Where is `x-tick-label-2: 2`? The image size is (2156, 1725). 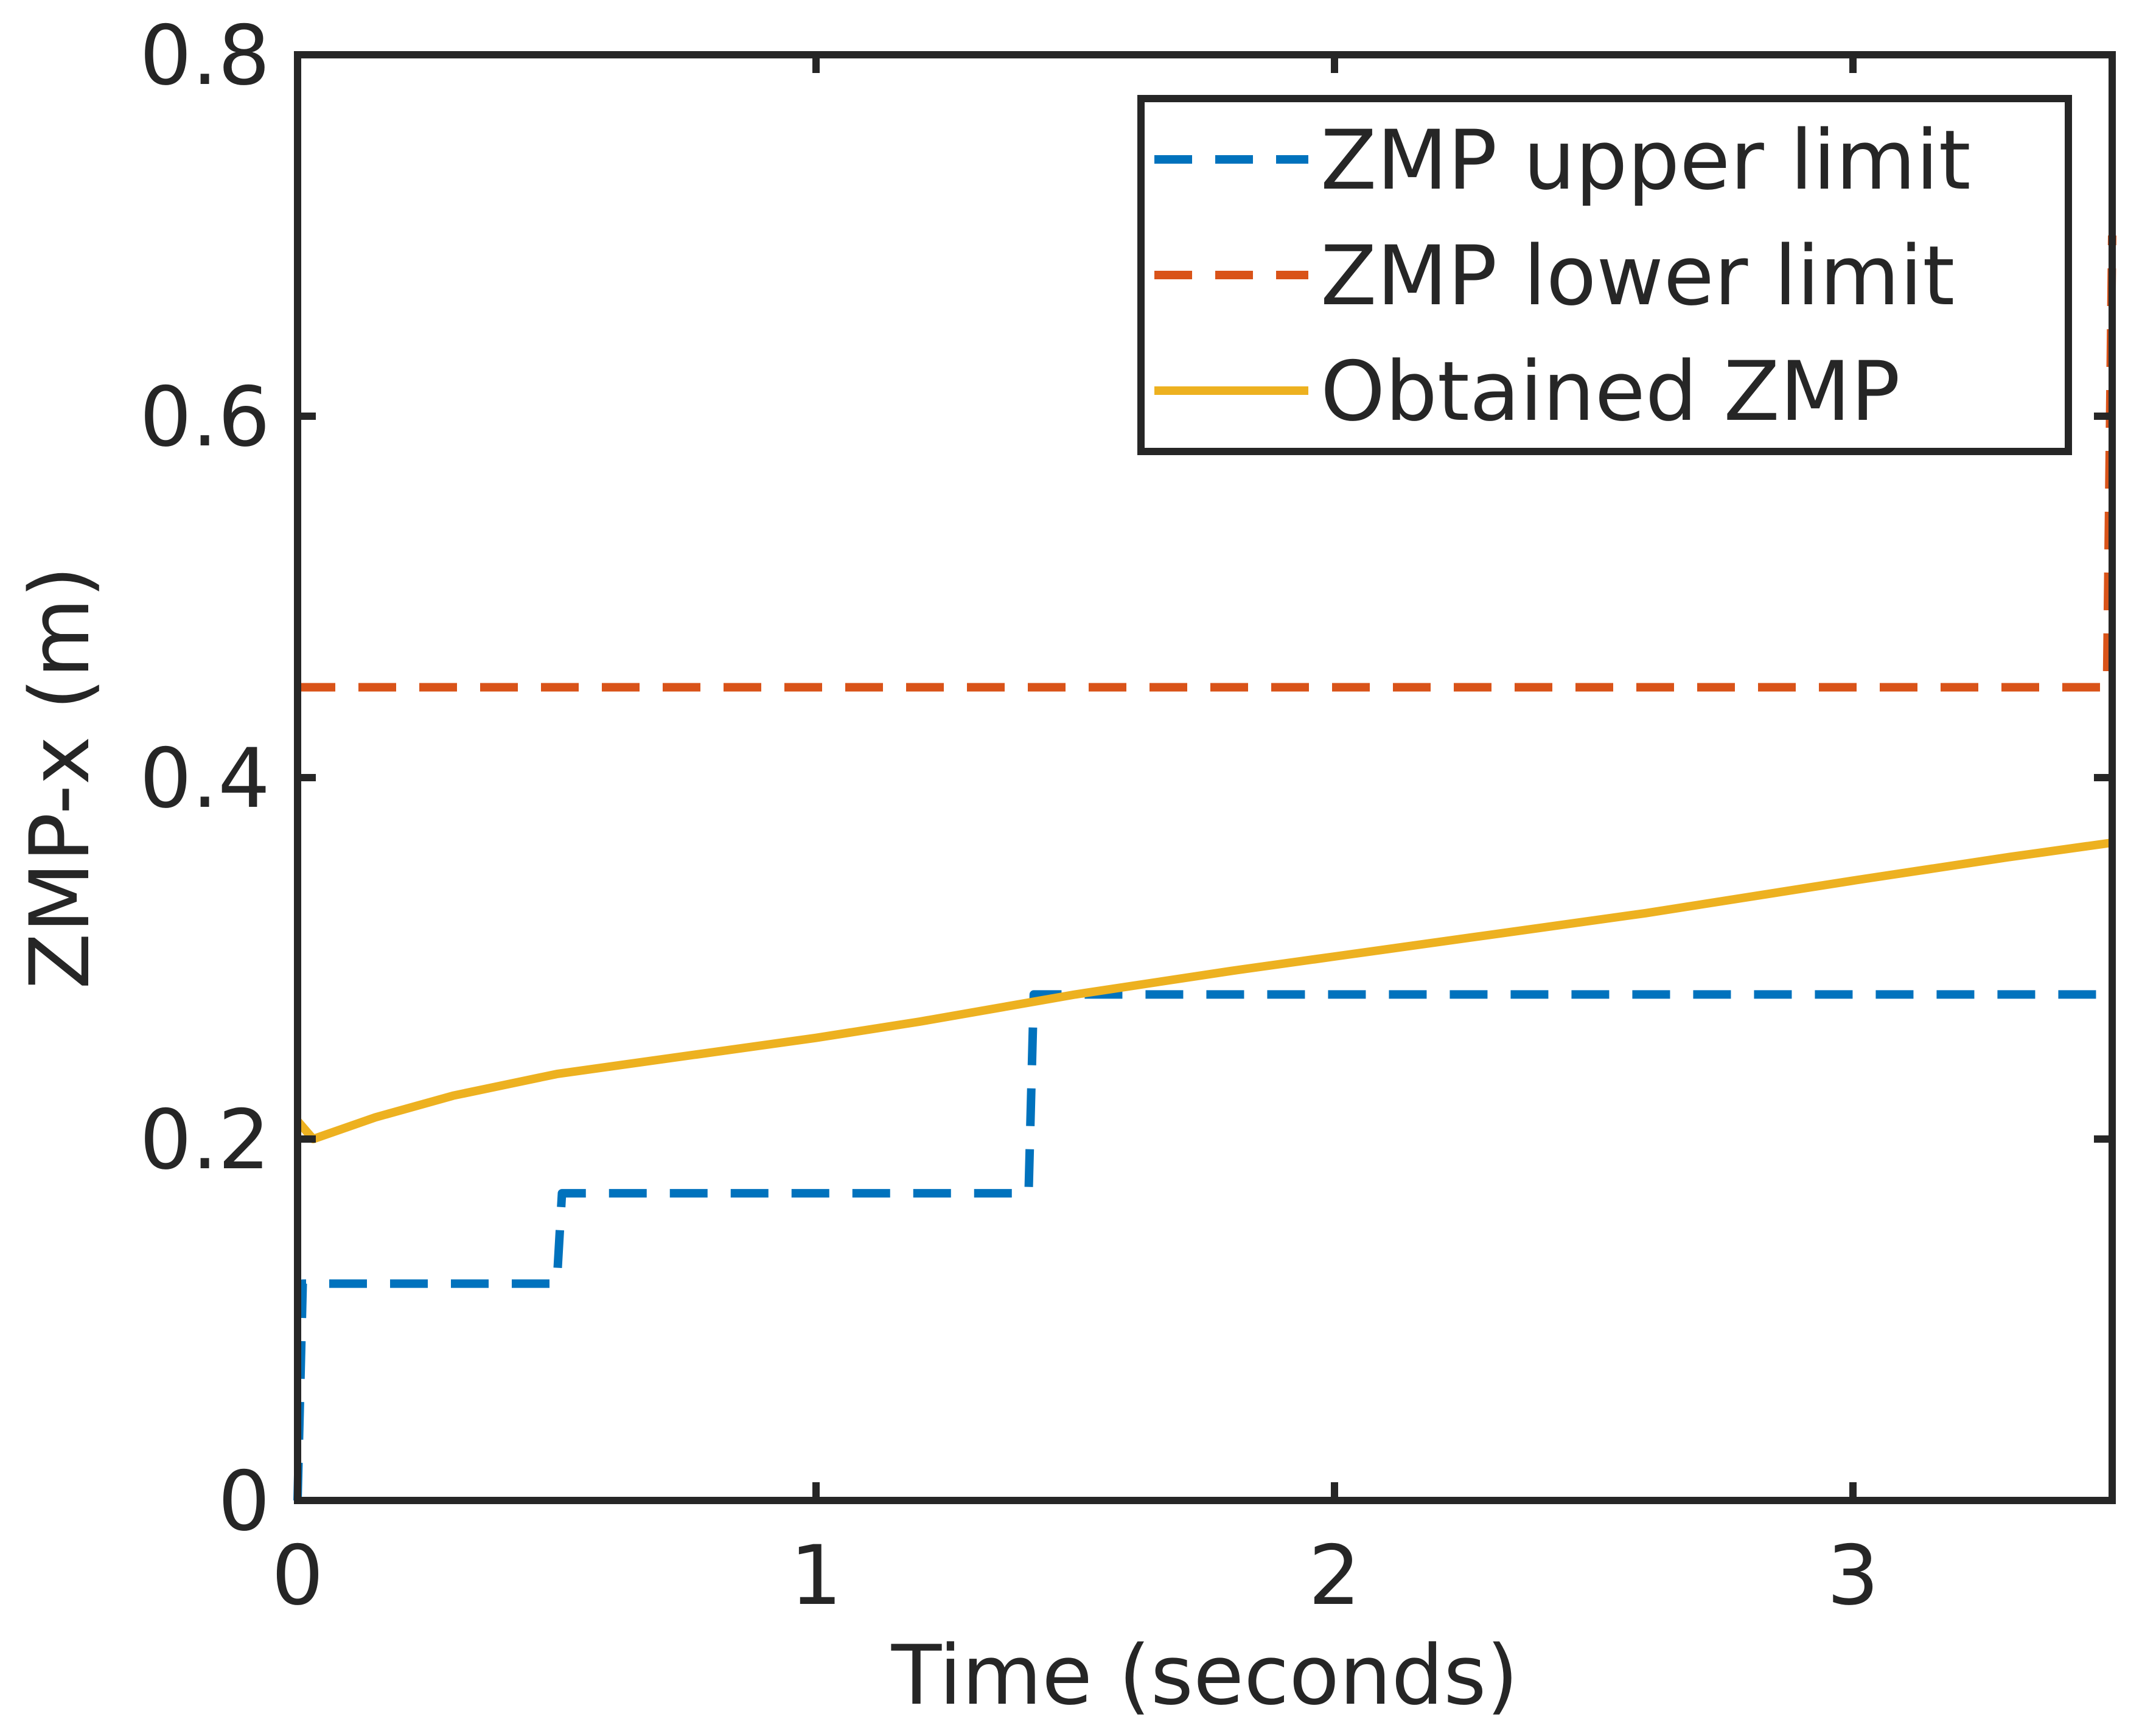 x-tick-label-2: 2 is located at coordinates (1334, 1576).